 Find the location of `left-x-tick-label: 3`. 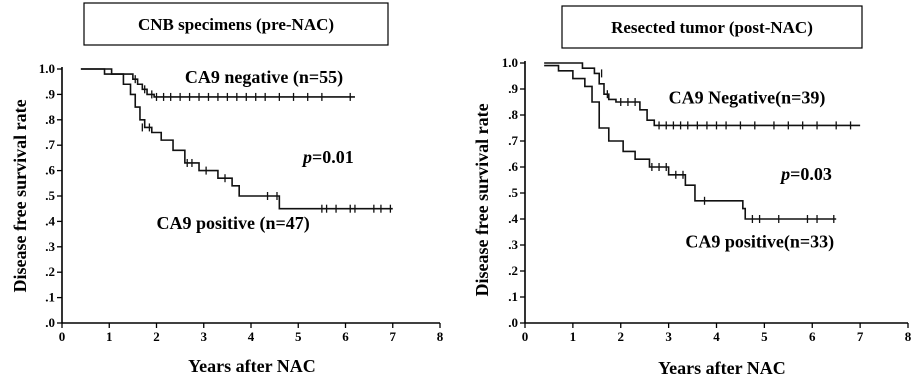

left-x-tick-label: 3 is located at coordinates (204, 336).